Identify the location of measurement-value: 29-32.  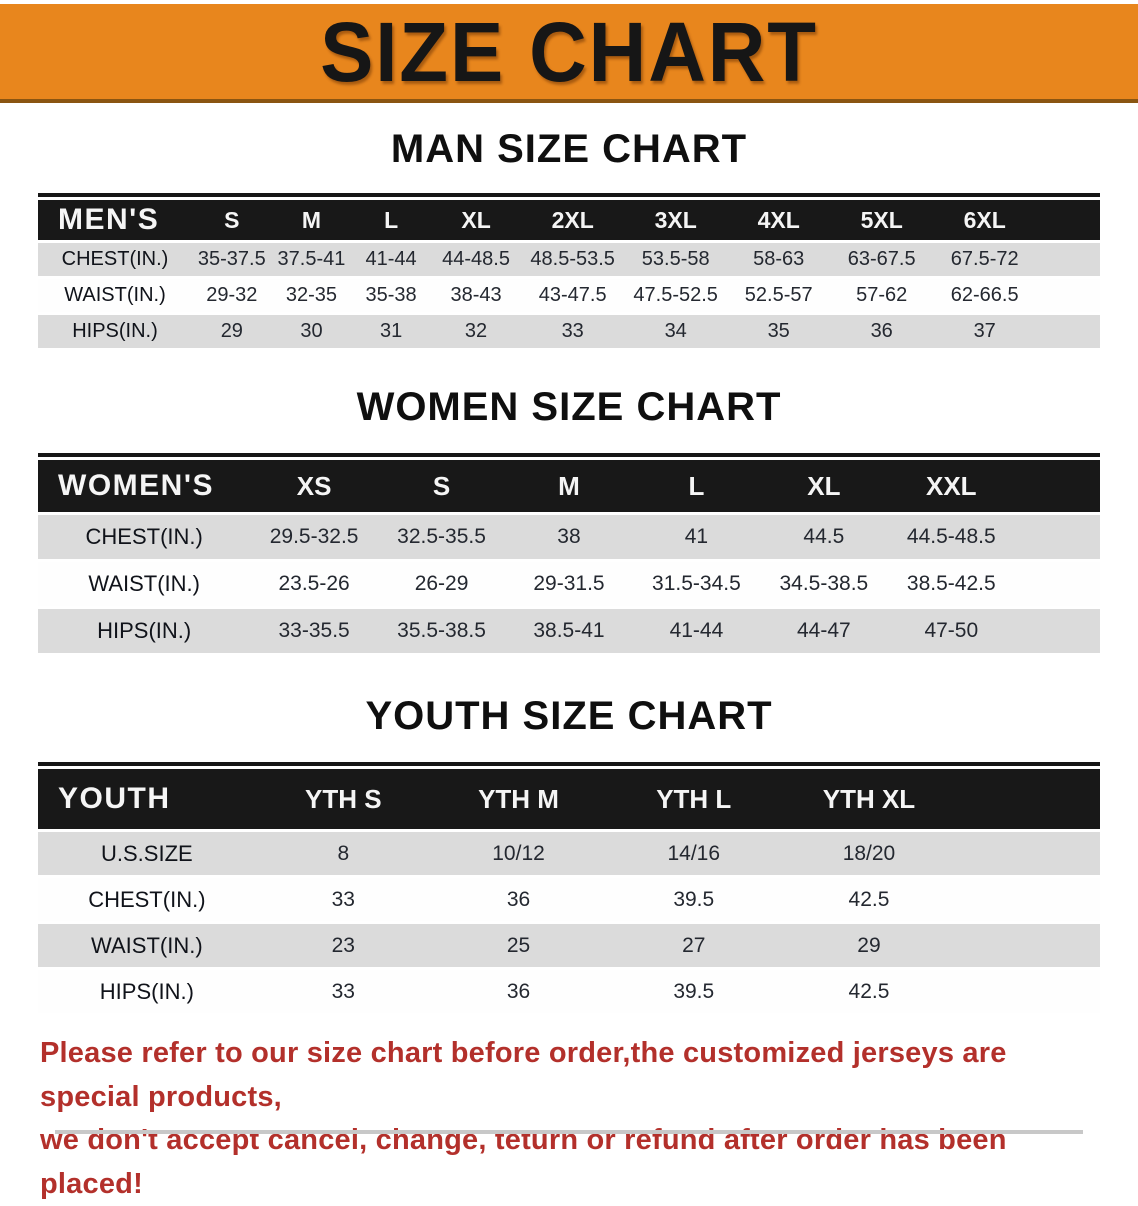
(232, 295).